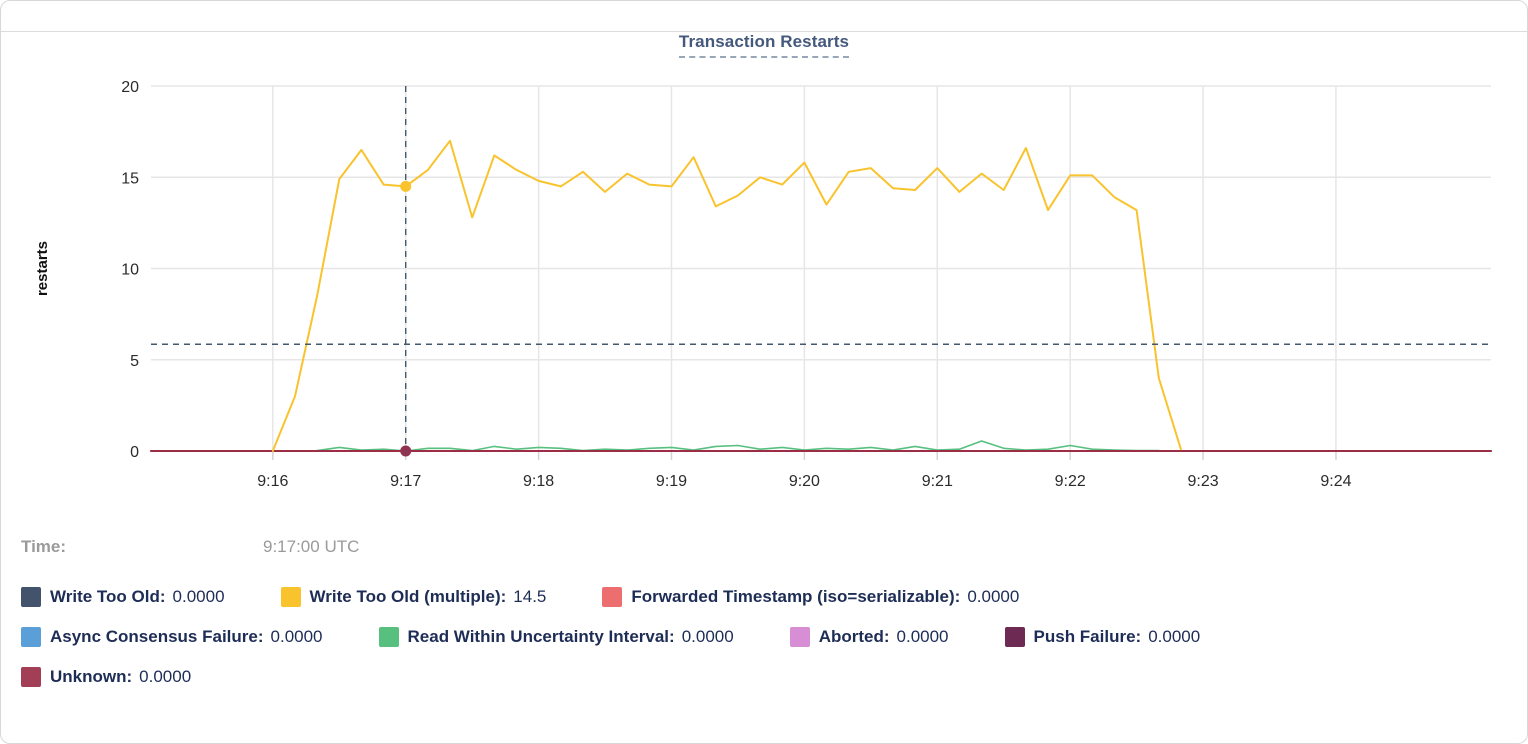  Describe the element at coordinates (541, 636) in the screenshot. I see `legend-label: Read Within Uncertainty Interval:` at that location.